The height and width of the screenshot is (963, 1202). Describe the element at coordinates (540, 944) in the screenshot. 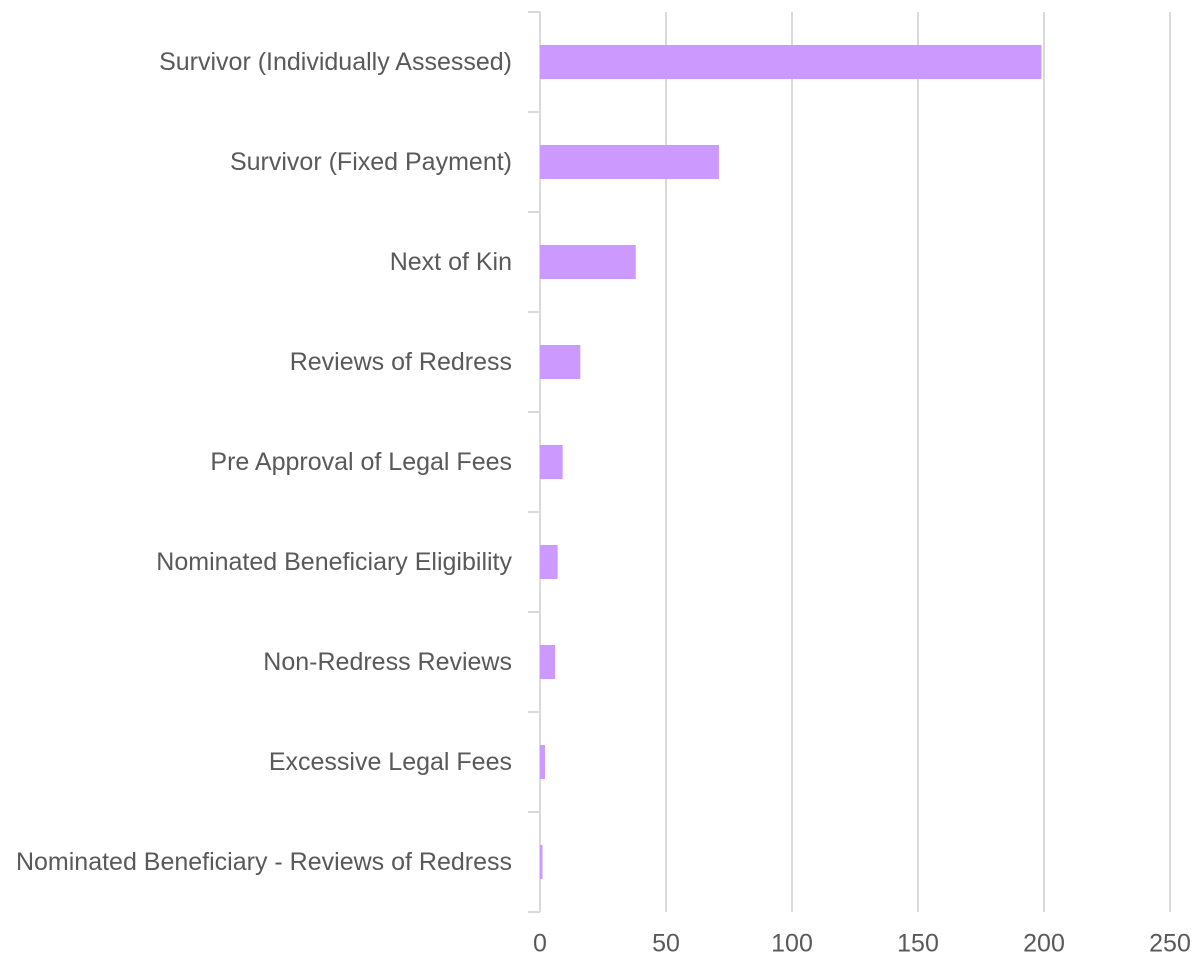

I see `x-tick-label: 0` at that location.